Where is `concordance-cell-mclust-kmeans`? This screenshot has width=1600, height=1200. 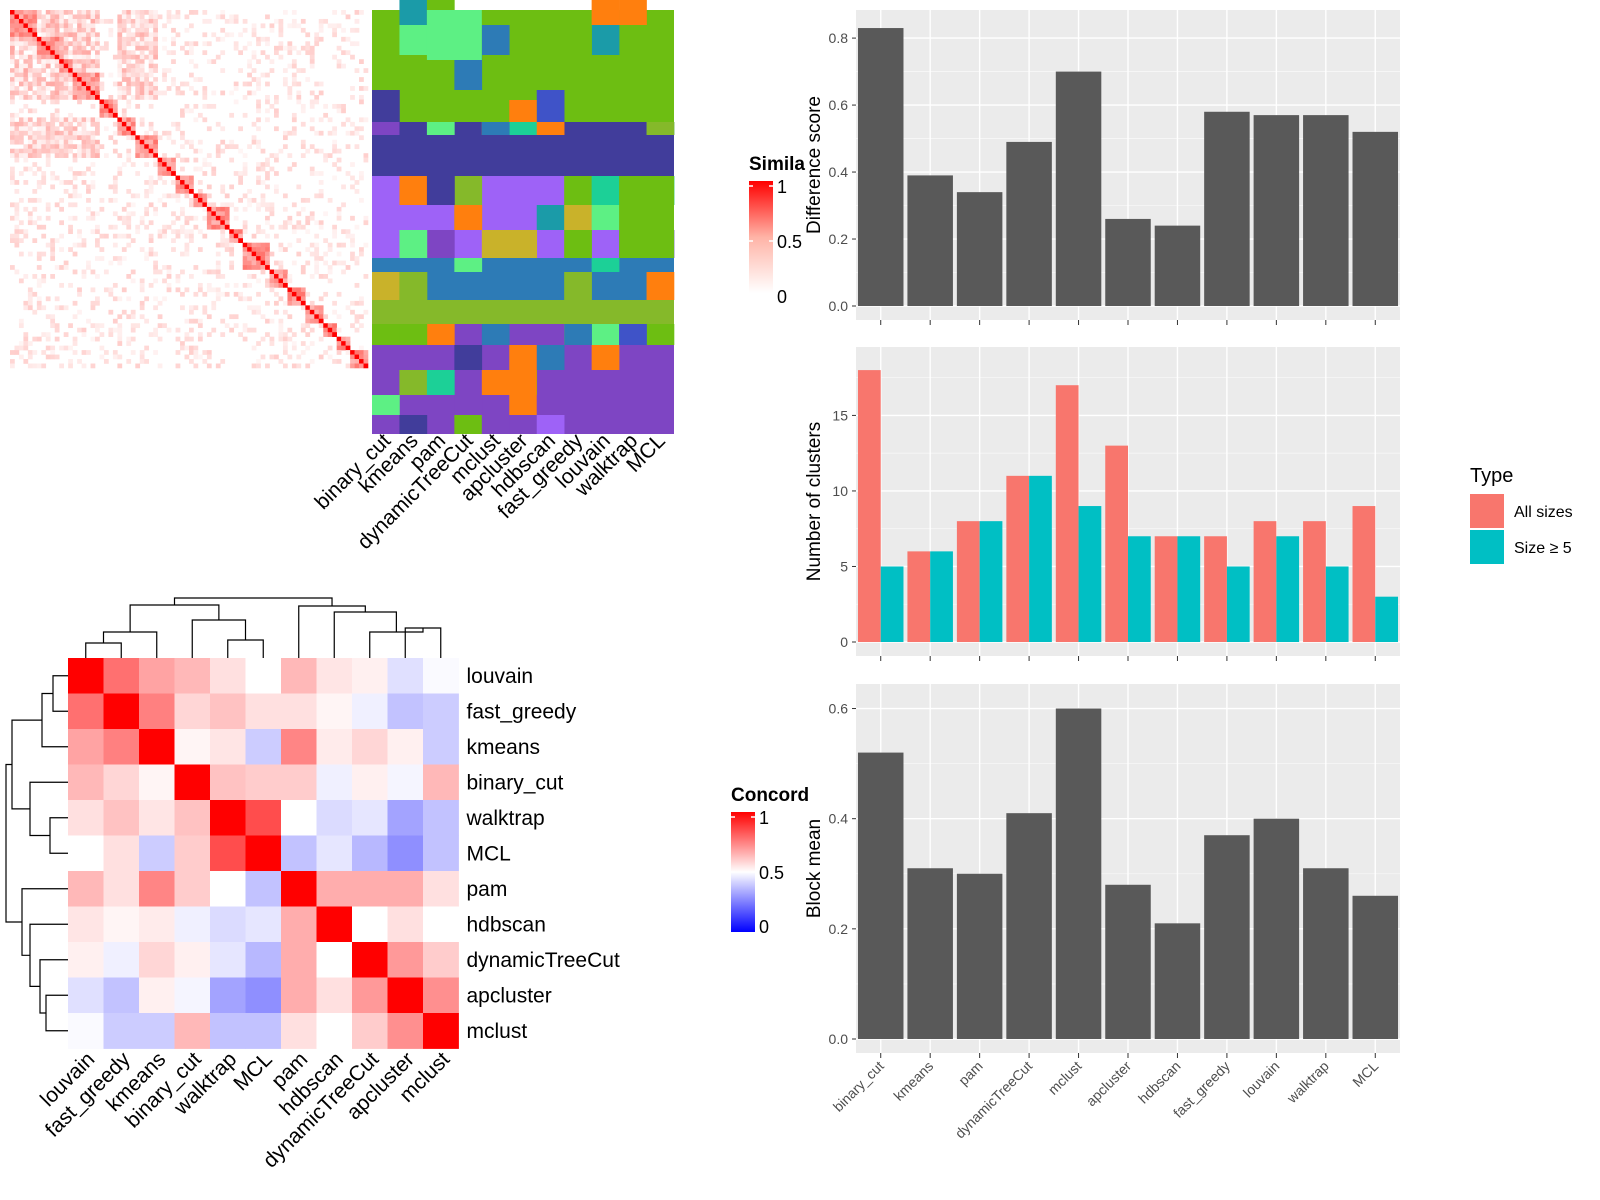
concordance-cell-mclust-kmeans is located at coordinates (157, 1031).